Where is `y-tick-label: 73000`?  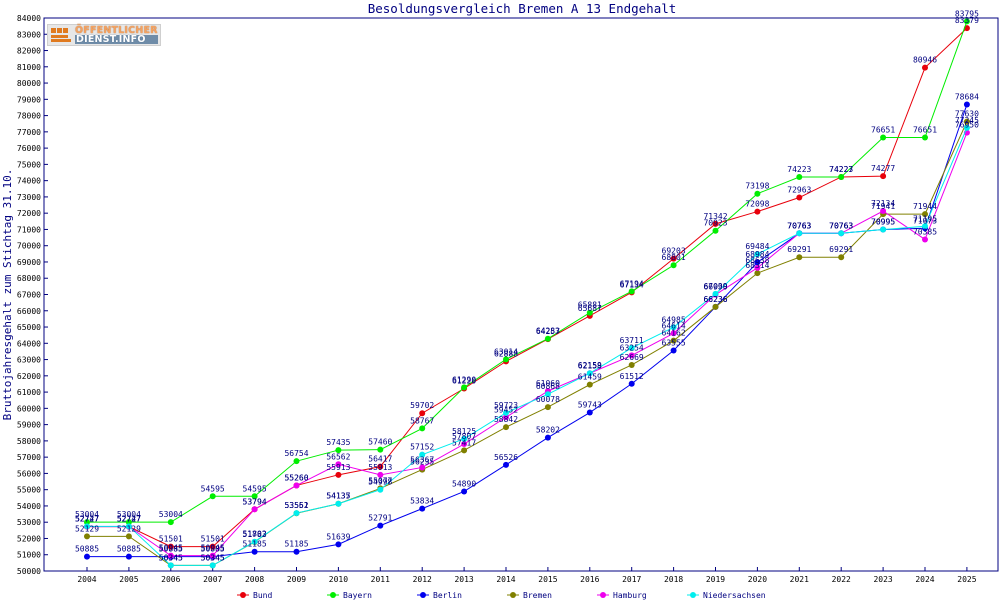 y-tick-label: 73000 is located at coordinates (29, 197).